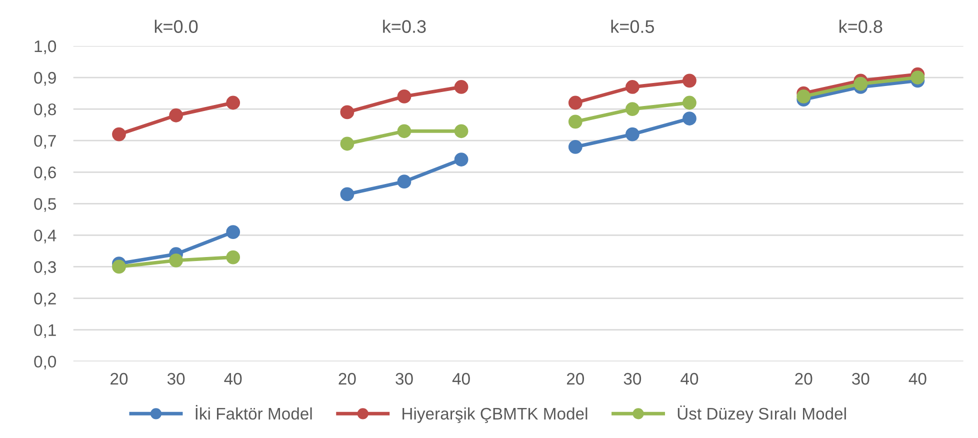 Image resolution: width=978 pixels, height=438 pixels. I want to click on y-tick-label: 0,5, so click(45, 205).